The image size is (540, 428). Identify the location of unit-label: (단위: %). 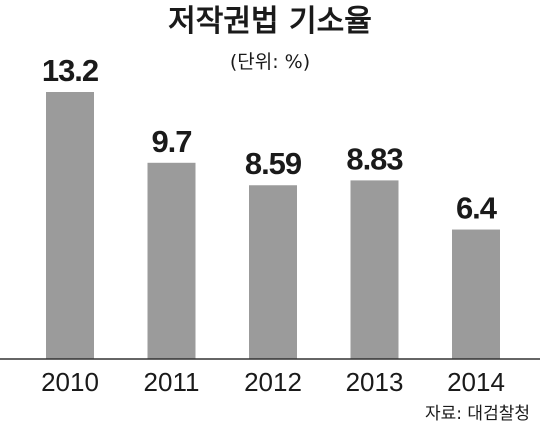
(270, 62).